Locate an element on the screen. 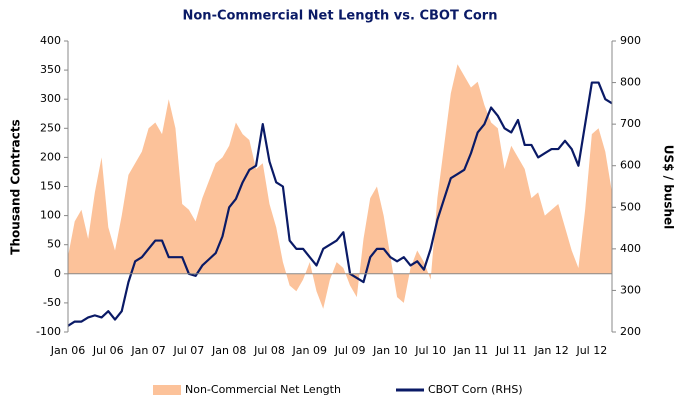  x-tick-label: Jul 09 is located at coordinates (350, 350).